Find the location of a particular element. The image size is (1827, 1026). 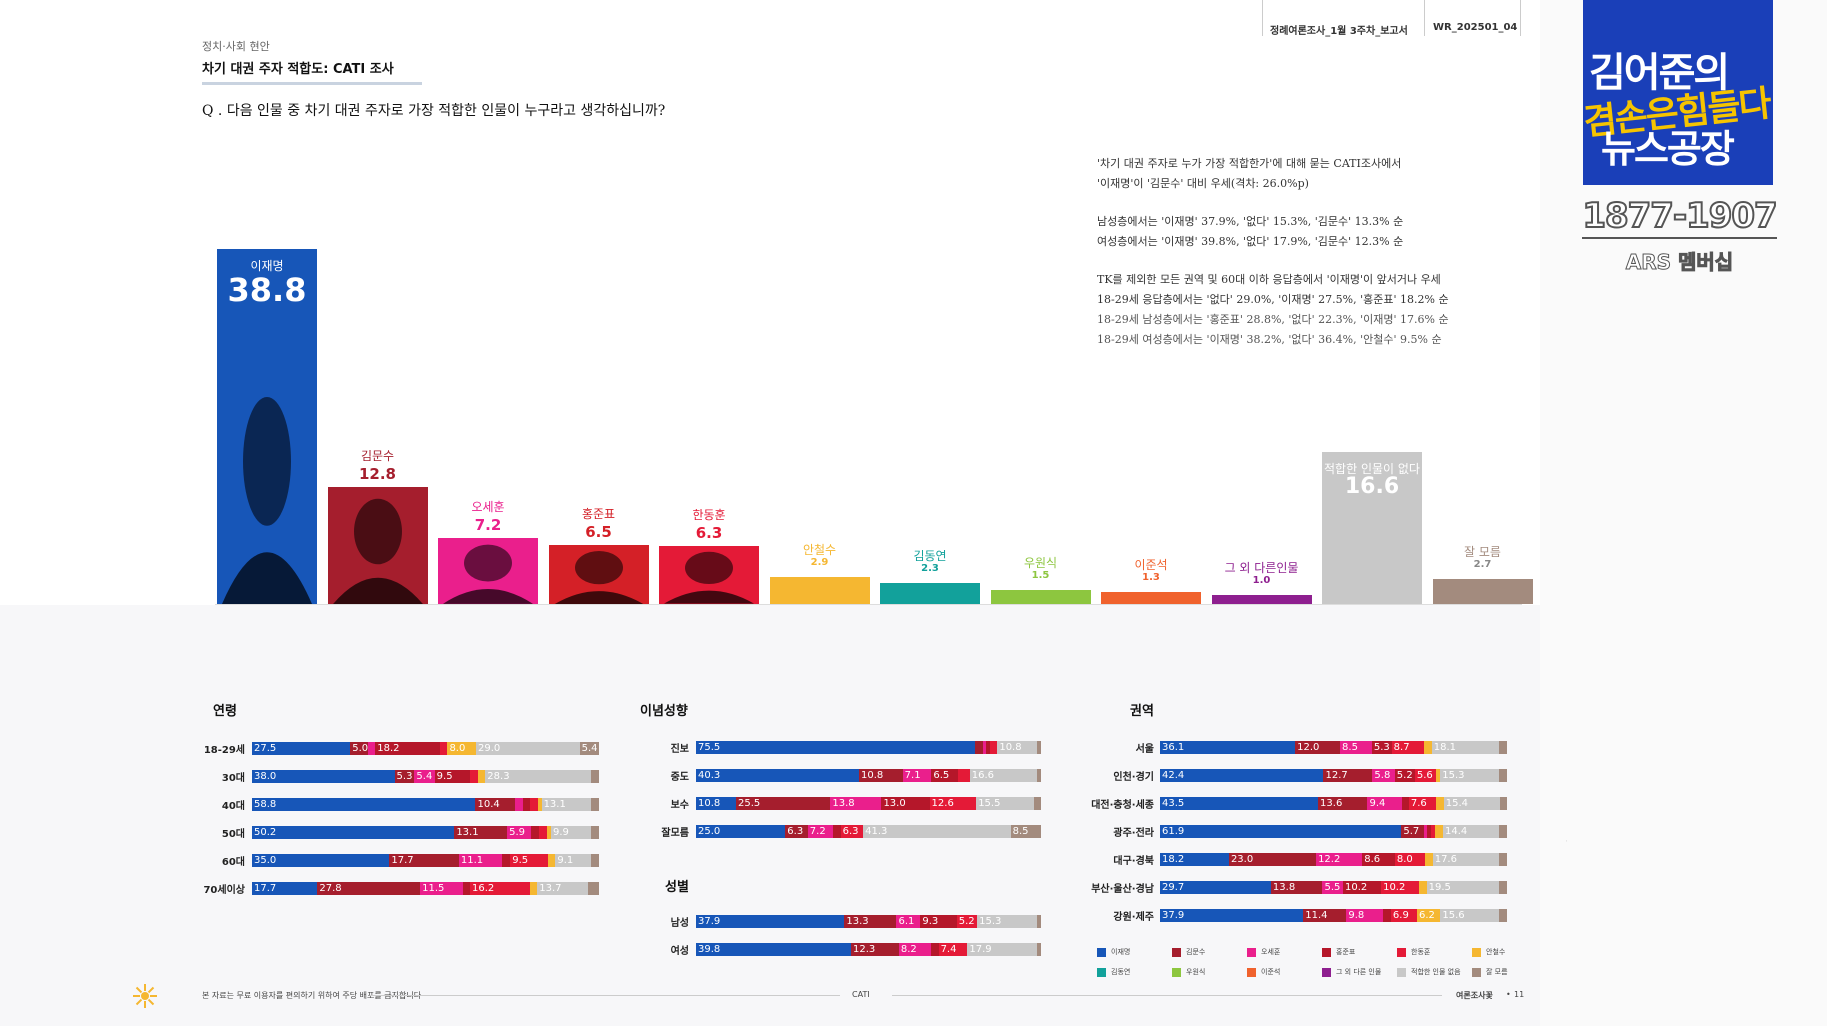

footer-rule is located at coordinates (1167, 995).